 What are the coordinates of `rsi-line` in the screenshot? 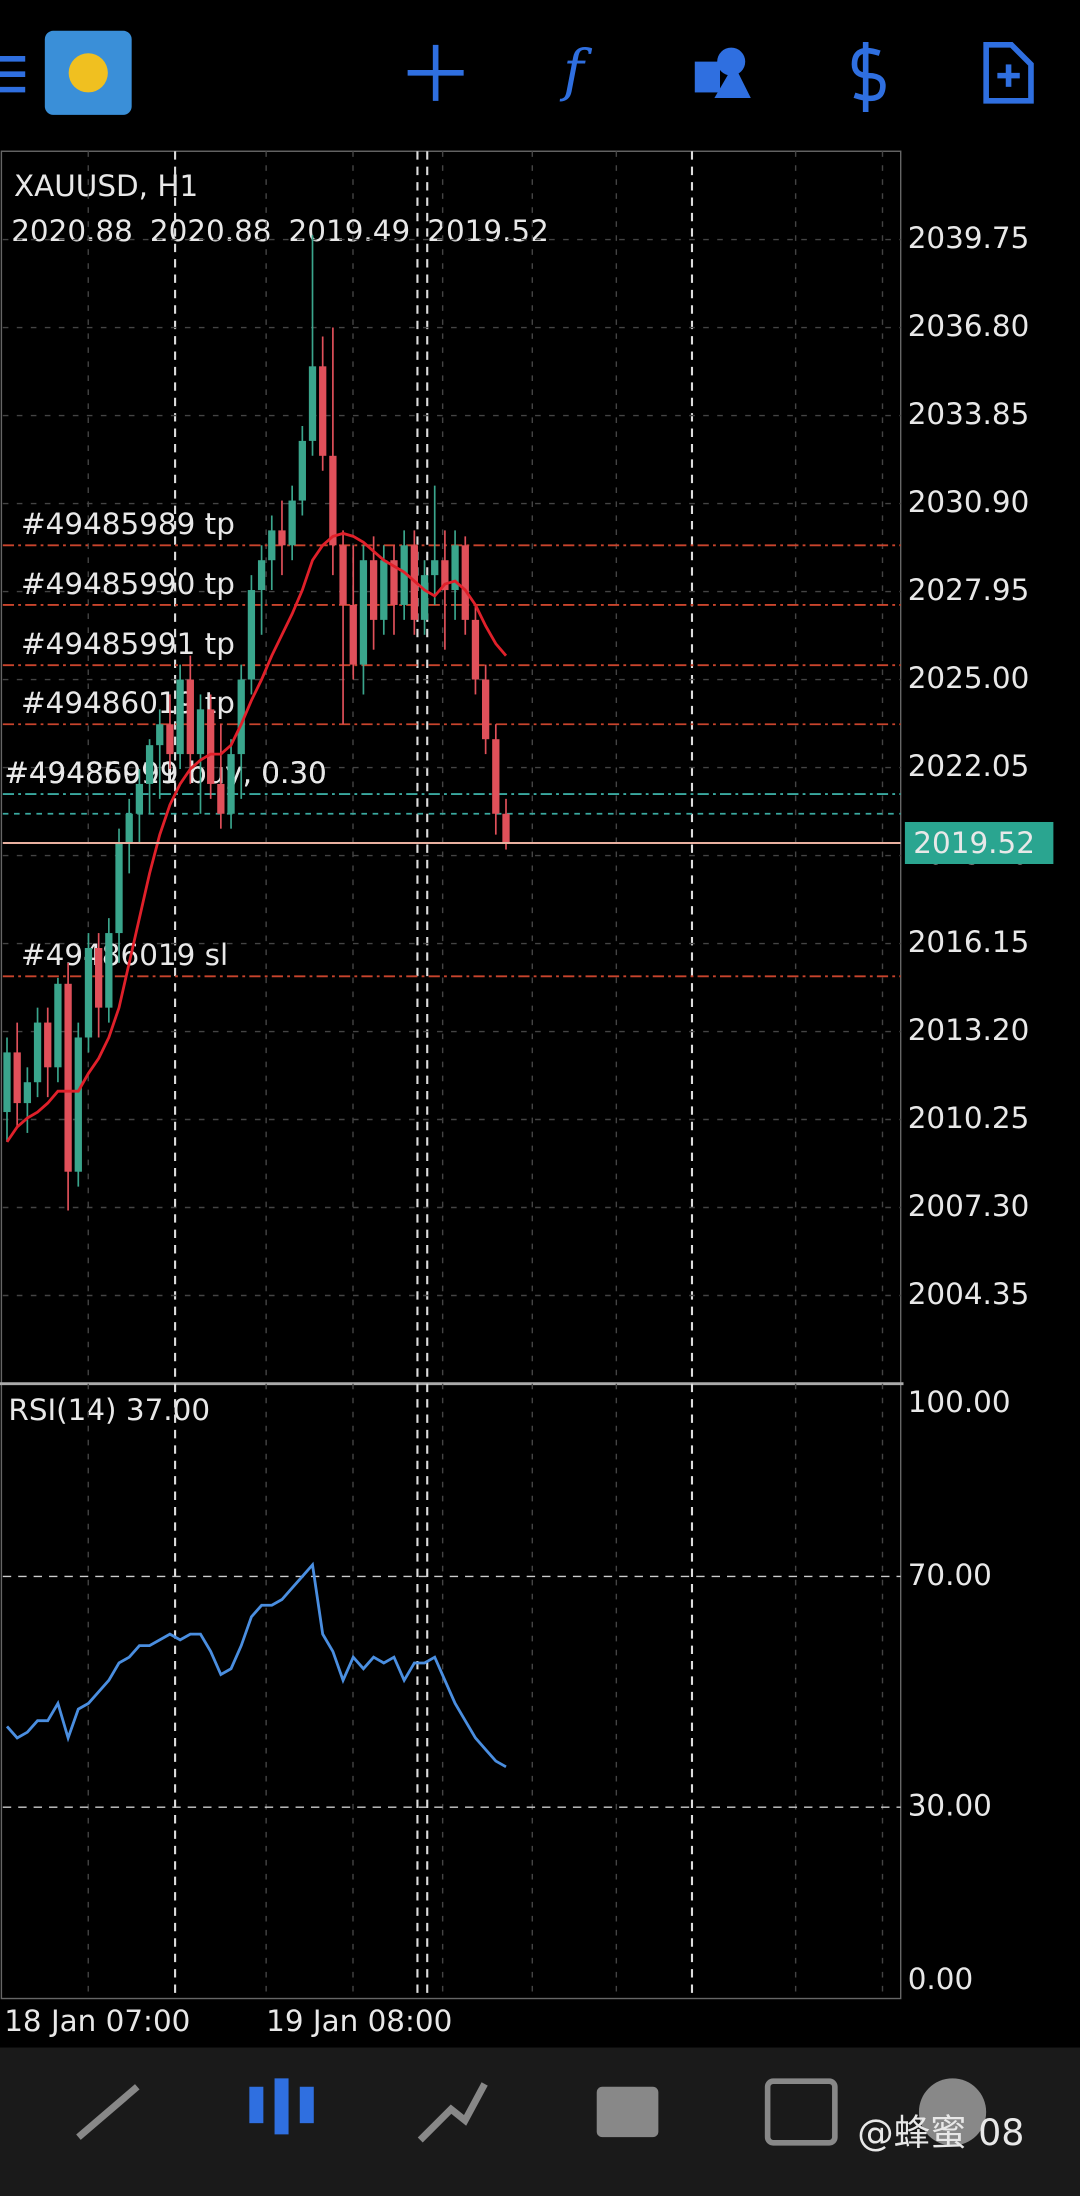 It's located at (256, 1665).